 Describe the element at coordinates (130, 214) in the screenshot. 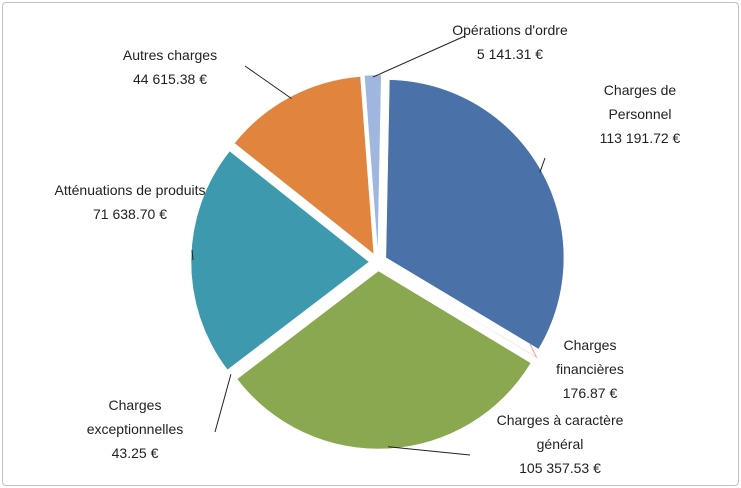

I see `value-label: 71 638.70 €` at that location.